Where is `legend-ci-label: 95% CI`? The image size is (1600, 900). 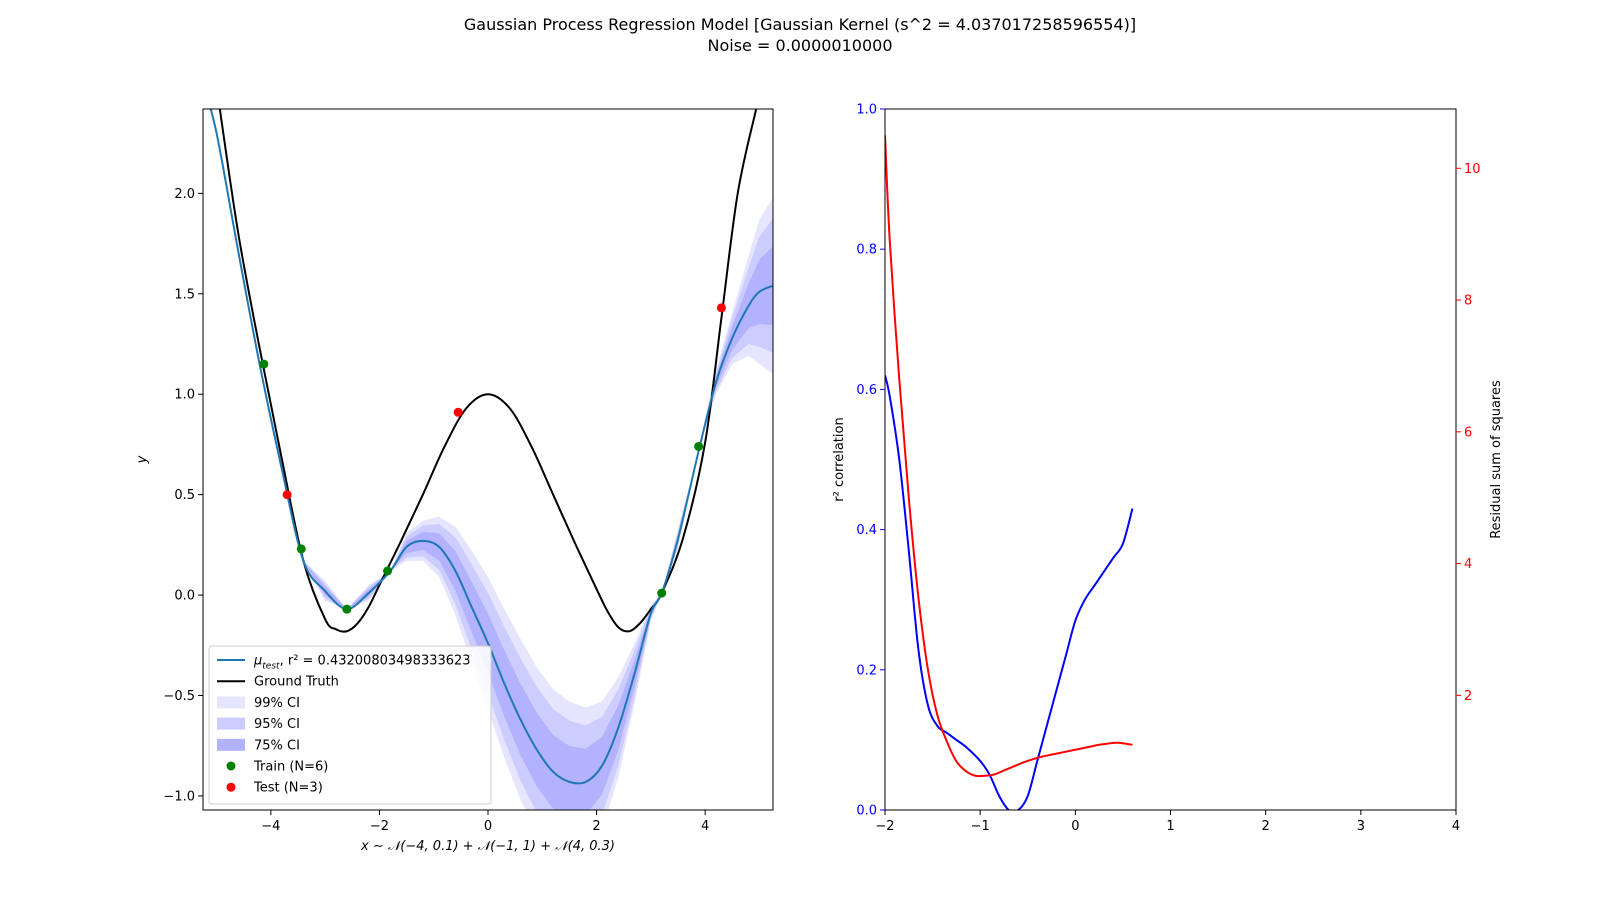 legend-ci-label: 95% CI is located at coordinates (277, 724).